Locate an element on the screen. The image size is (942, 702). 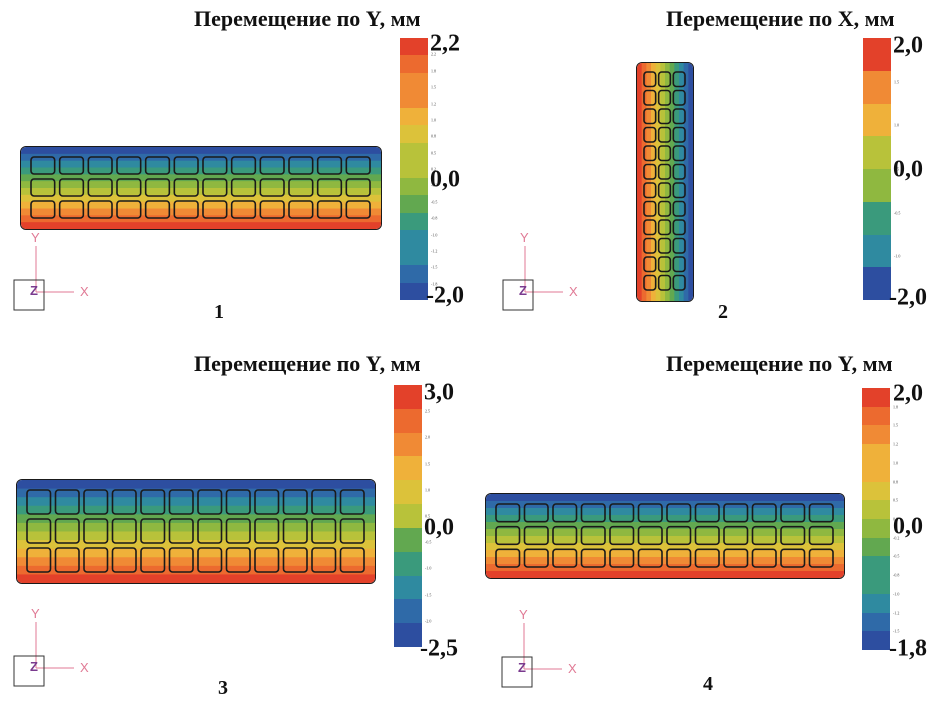
x-axis-label: X is located at coordinates (573, 291).